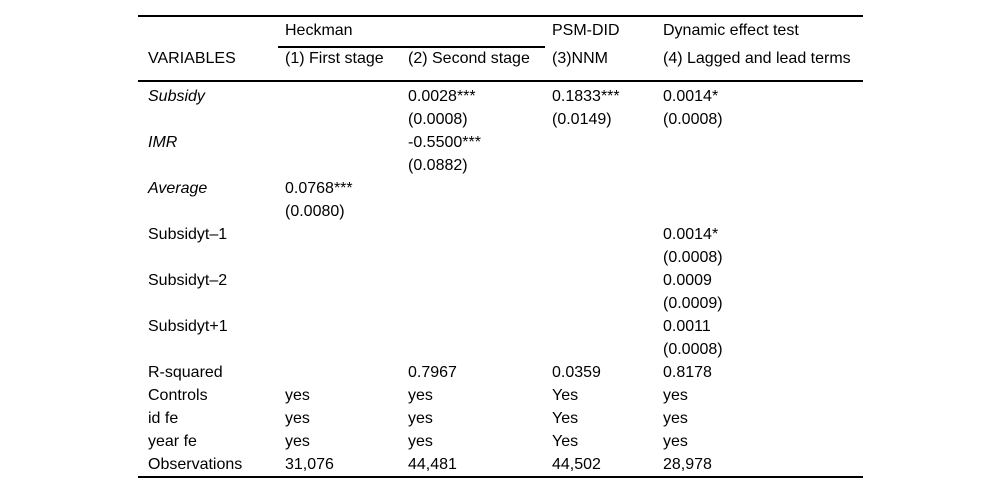 The width and height of the screenshot is (1000, 494). I want to click on cell-lagged-lead: 28,978, so click(687, 464).